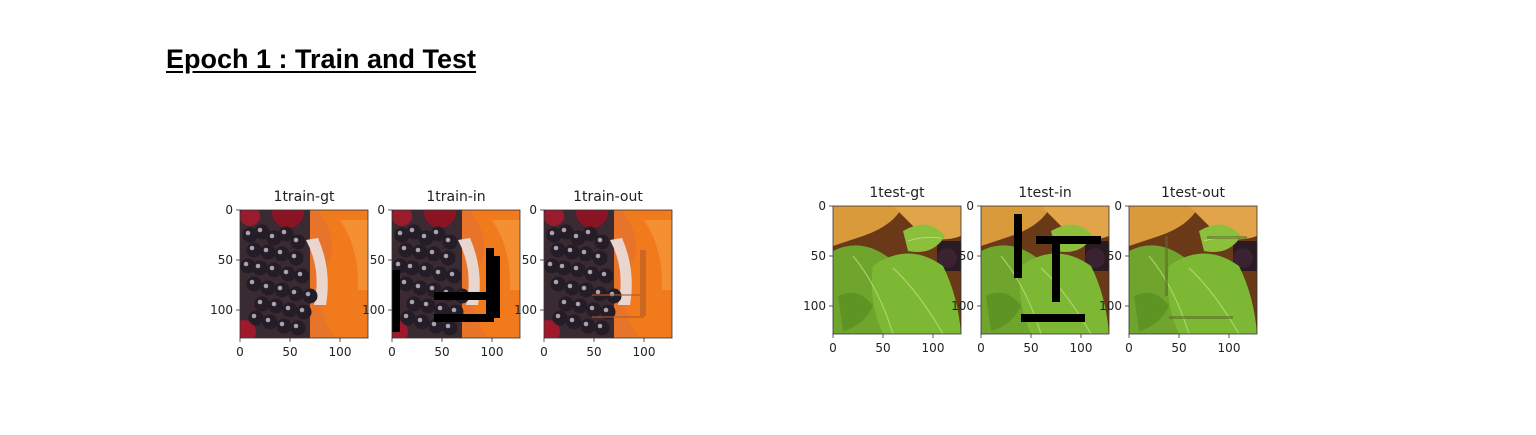 This screenshot has width=1536, height=435. I want to click on plot-test-gt: 0 50 100 0 50 100, so click(886, 270).